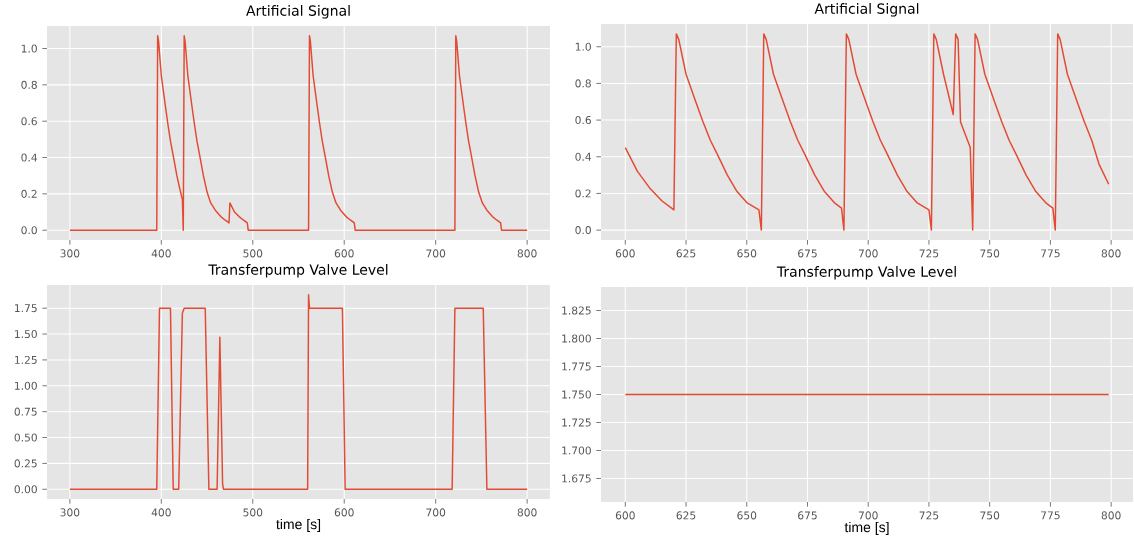 The height and width of the screenshot is (544, 1134). What do you see at coordinates (576, 310) in the screenshot?
I see `y-tick-label: 1.825` at bounding box center [576, 310].